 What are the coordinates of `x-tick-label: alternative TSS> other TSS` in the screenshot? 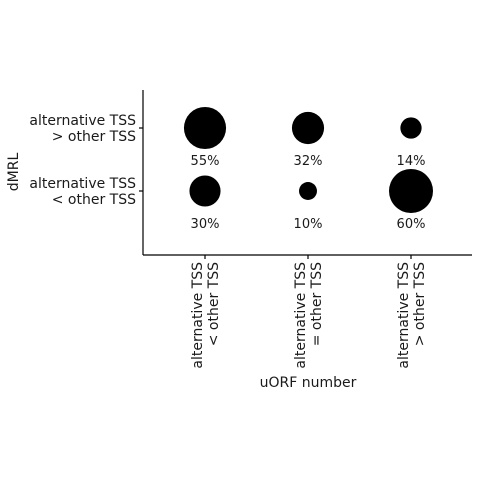 It's located at (412, 315).